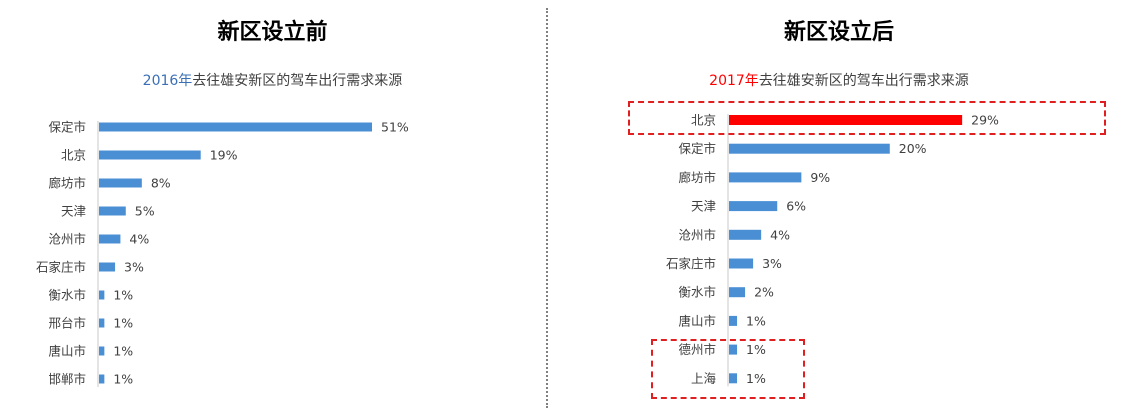  What do you see at coordinates (67, 379) in the screenshot?
I see `category-label: 邯郸市` at bounding box center [67, 379].